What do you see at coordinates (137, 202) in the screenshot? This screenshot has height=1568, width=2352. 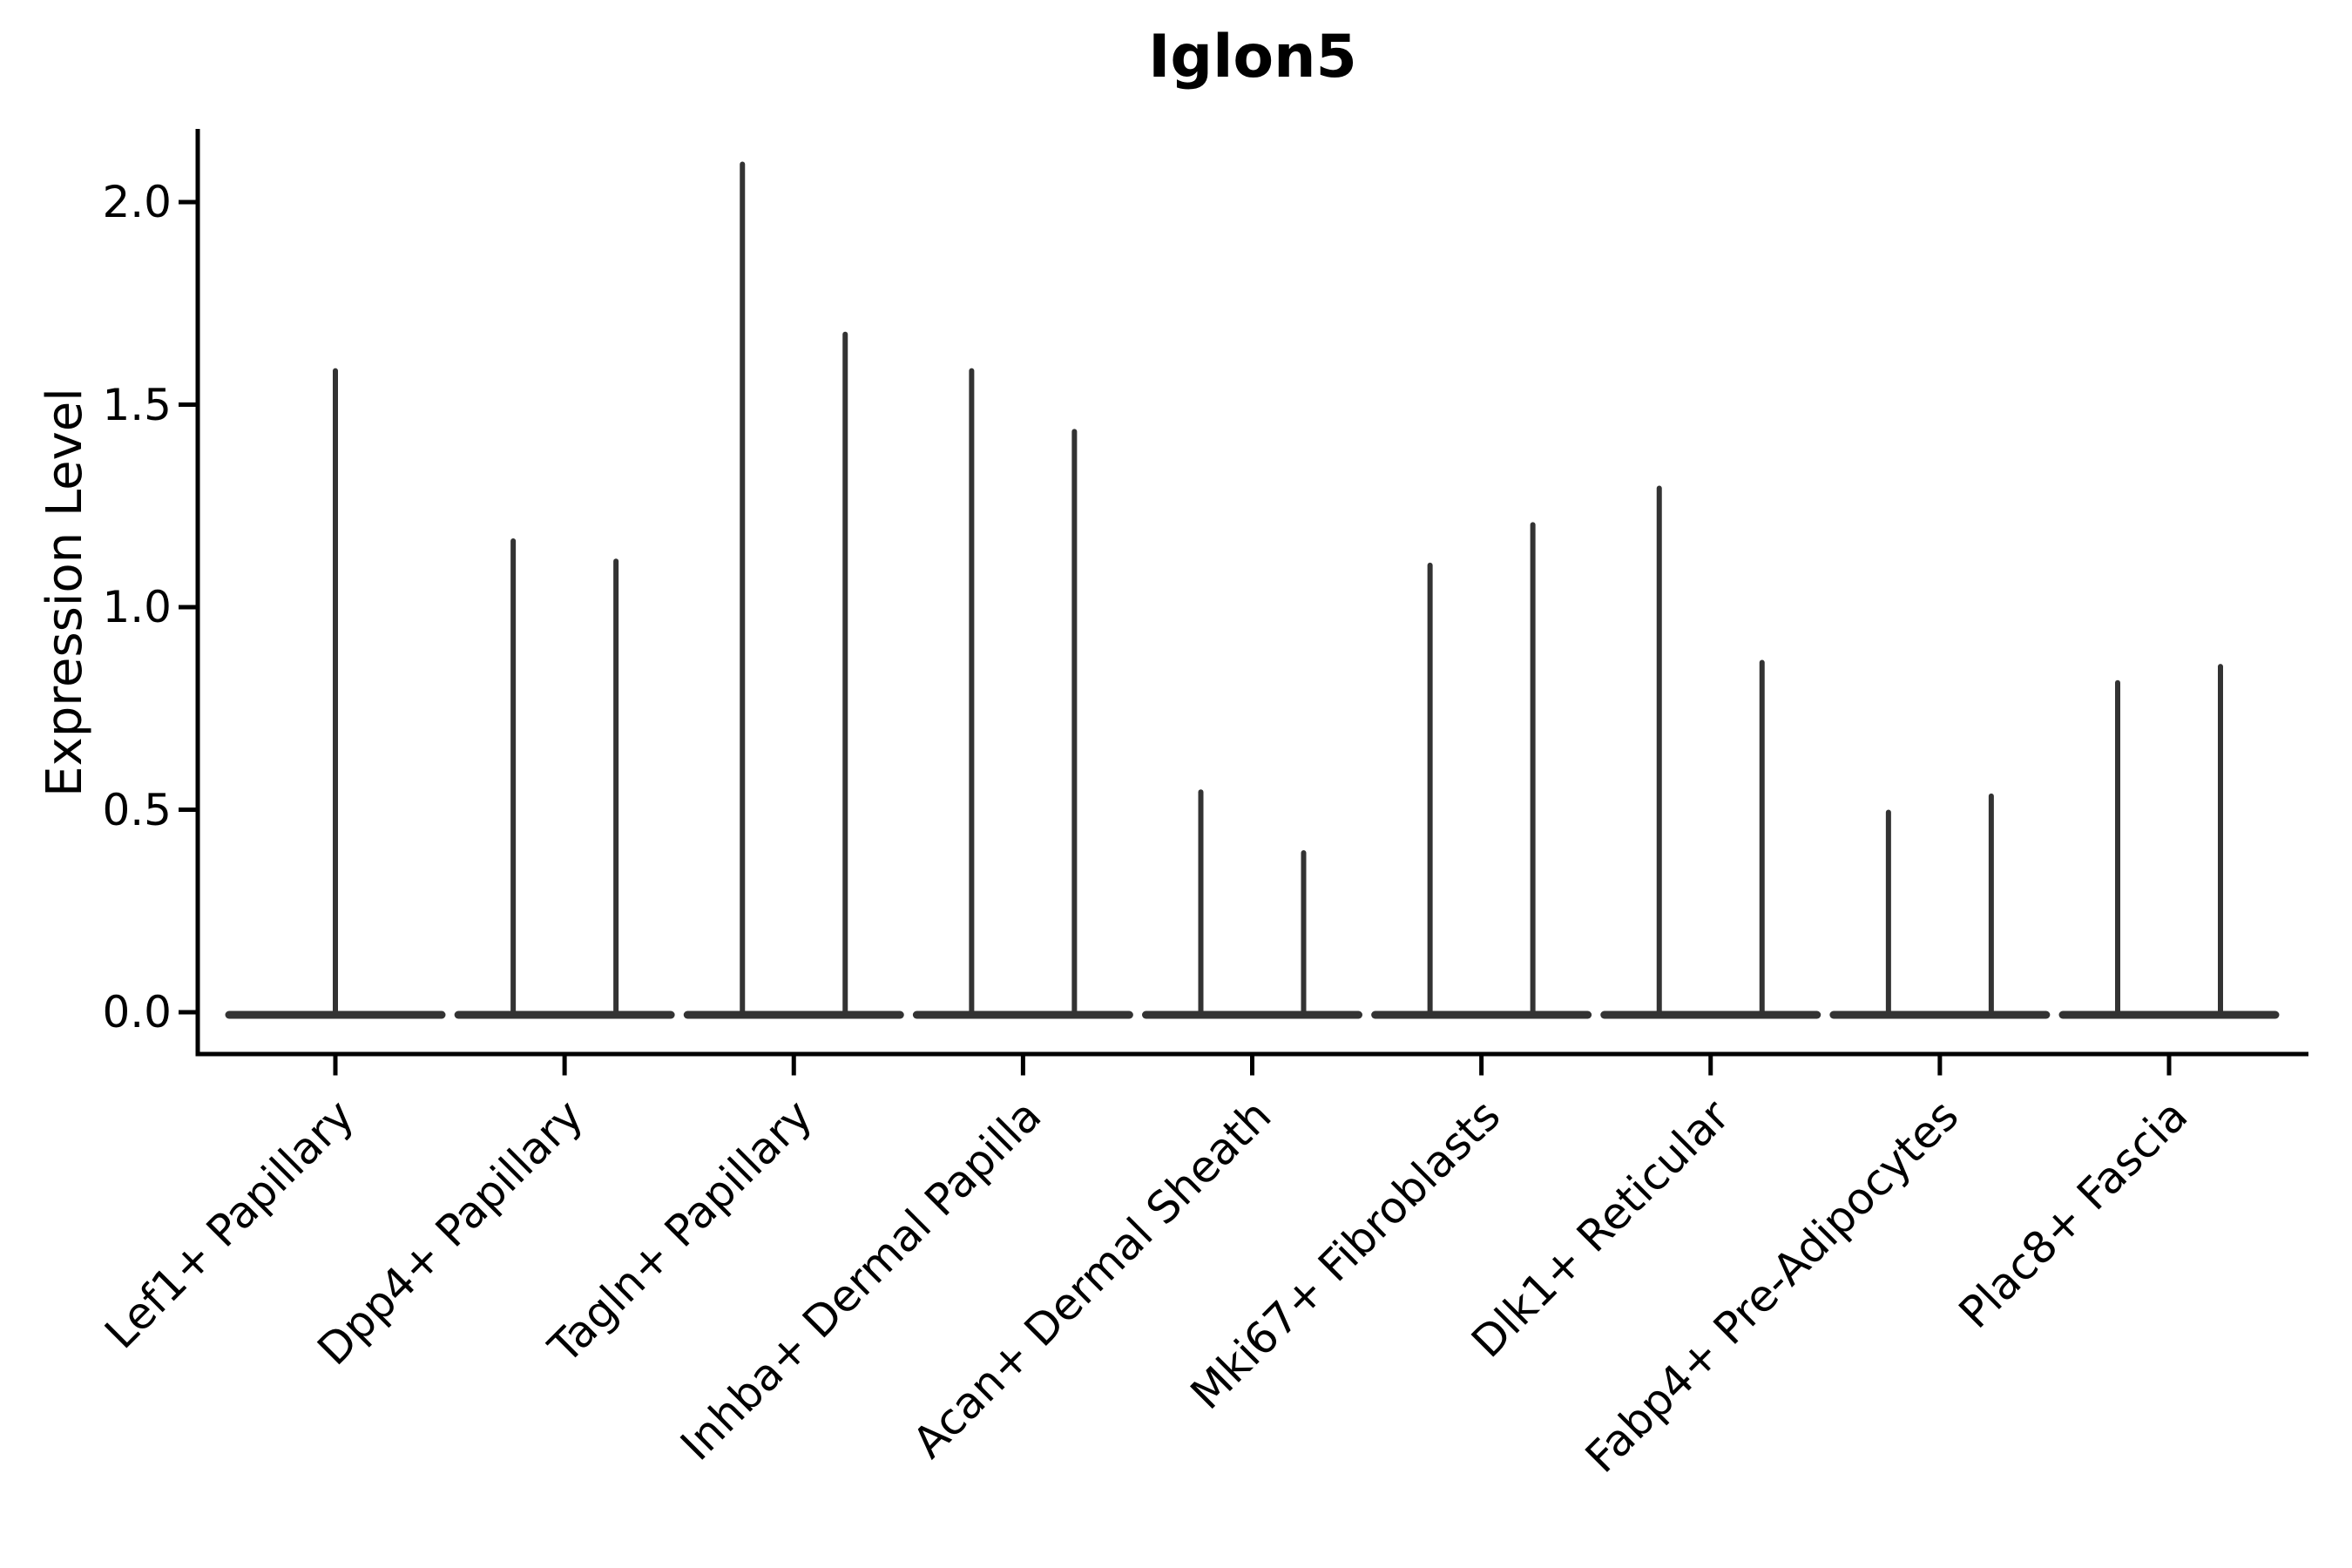 I see `y-tick-label: 2.0` at bounding box center [137, 202].